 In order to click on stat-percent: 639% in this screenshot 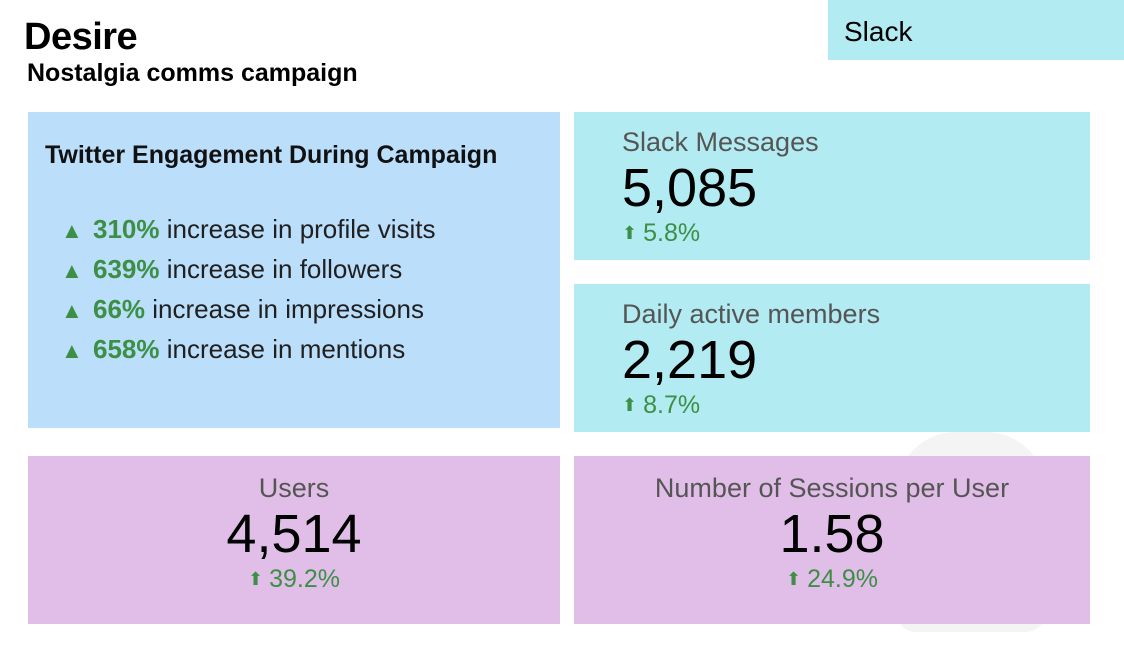, I will do `click(126, 269)`.